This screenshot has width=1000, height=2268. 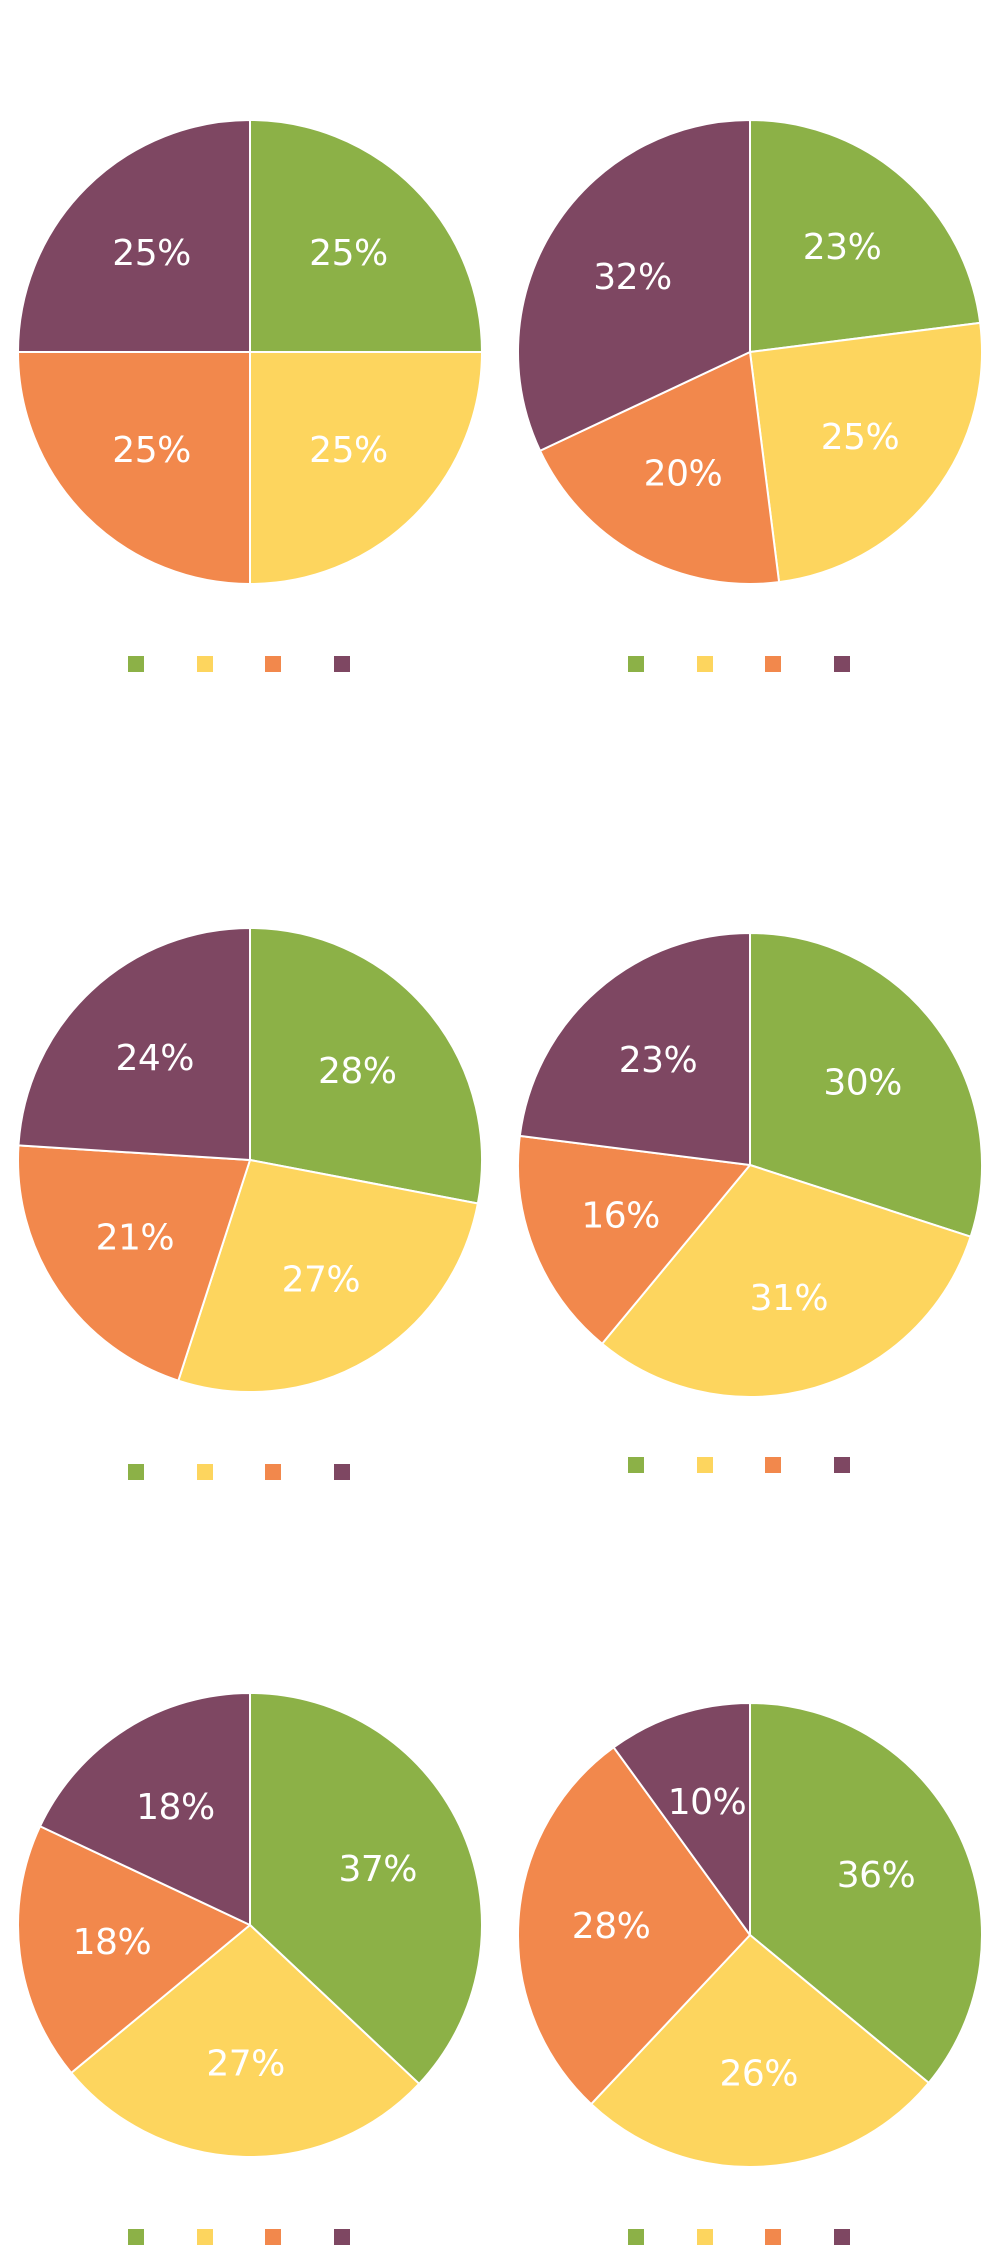 I want to click on pie-chart-4: 30% 31% 16% 23%, so click(x=750, y=1202).